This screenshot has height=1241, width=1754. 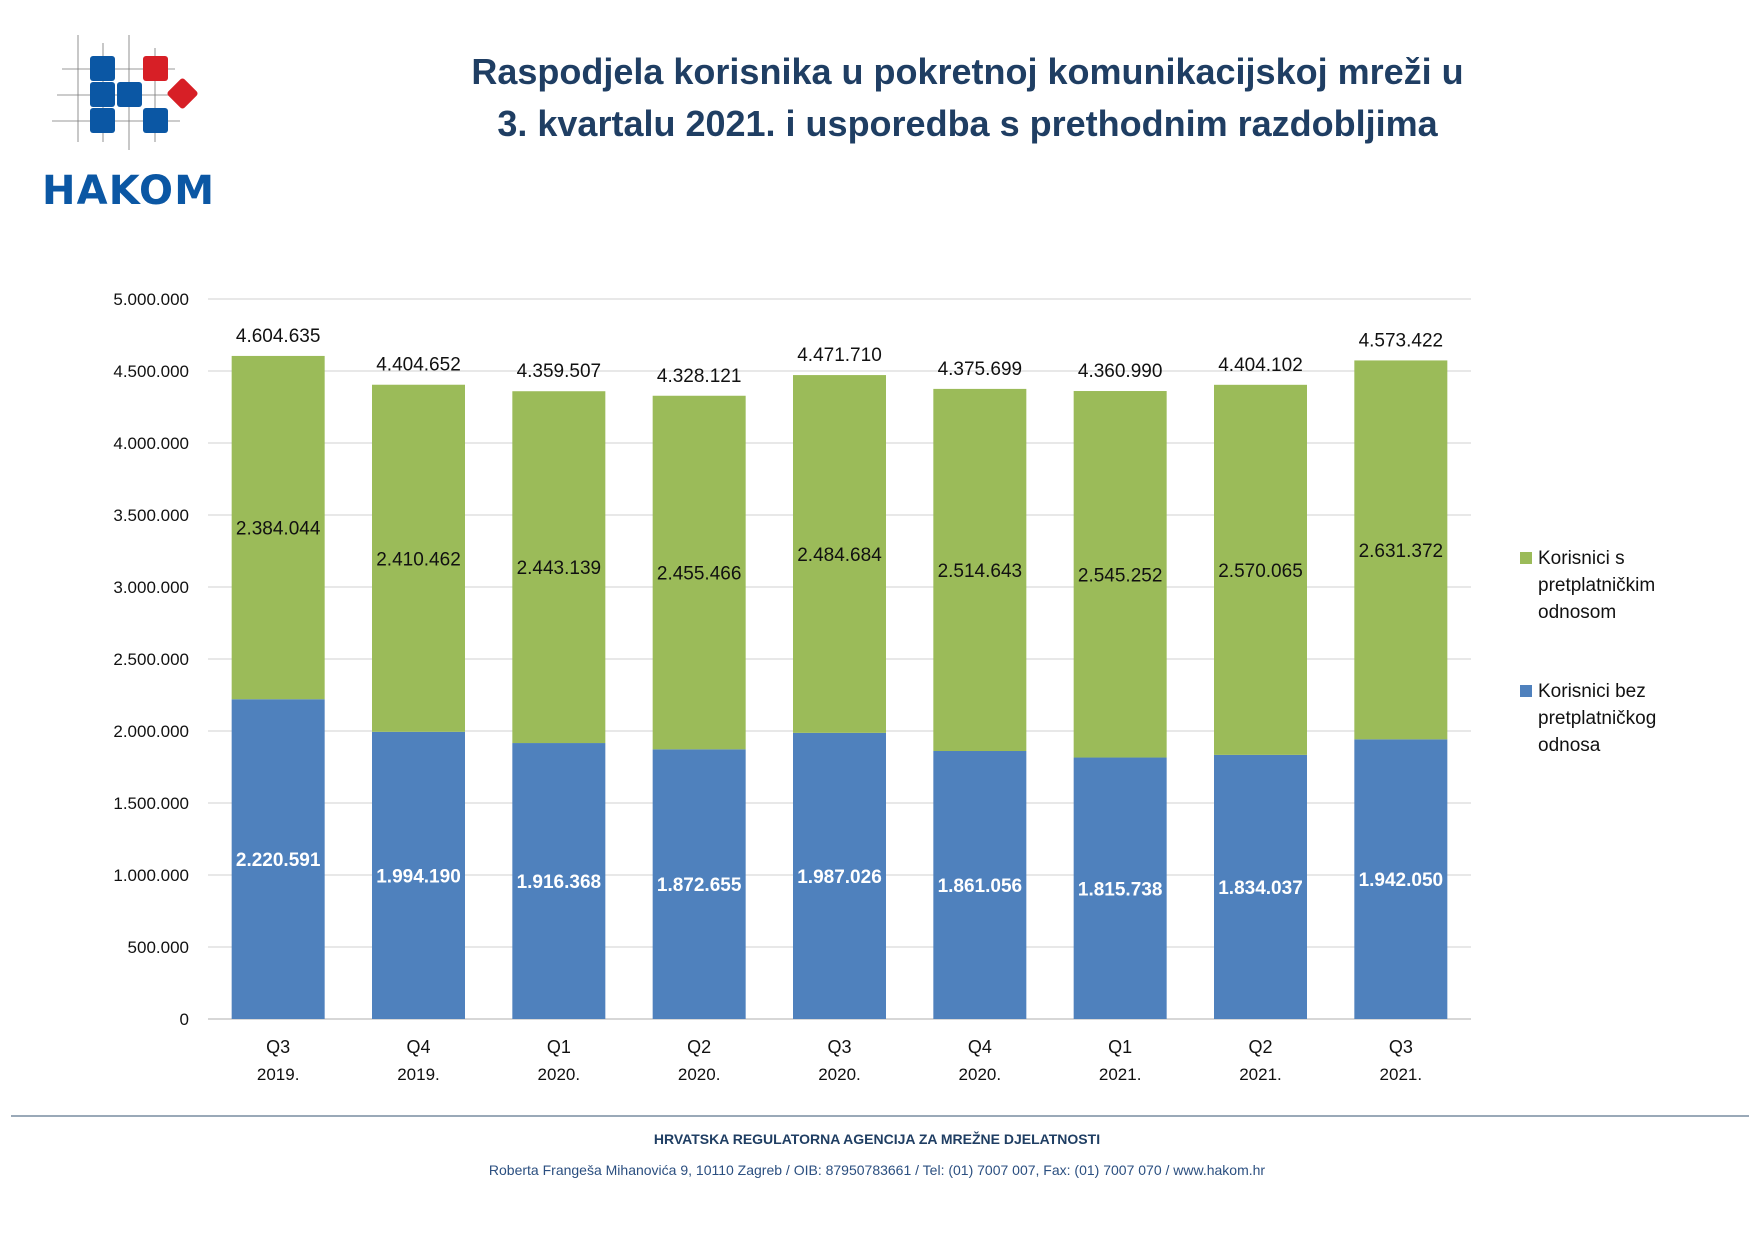 What do you see at coordinates (559, 371) in the screenshot?
I see `total-label: 4.359.507` at bounding box center [559, 371].